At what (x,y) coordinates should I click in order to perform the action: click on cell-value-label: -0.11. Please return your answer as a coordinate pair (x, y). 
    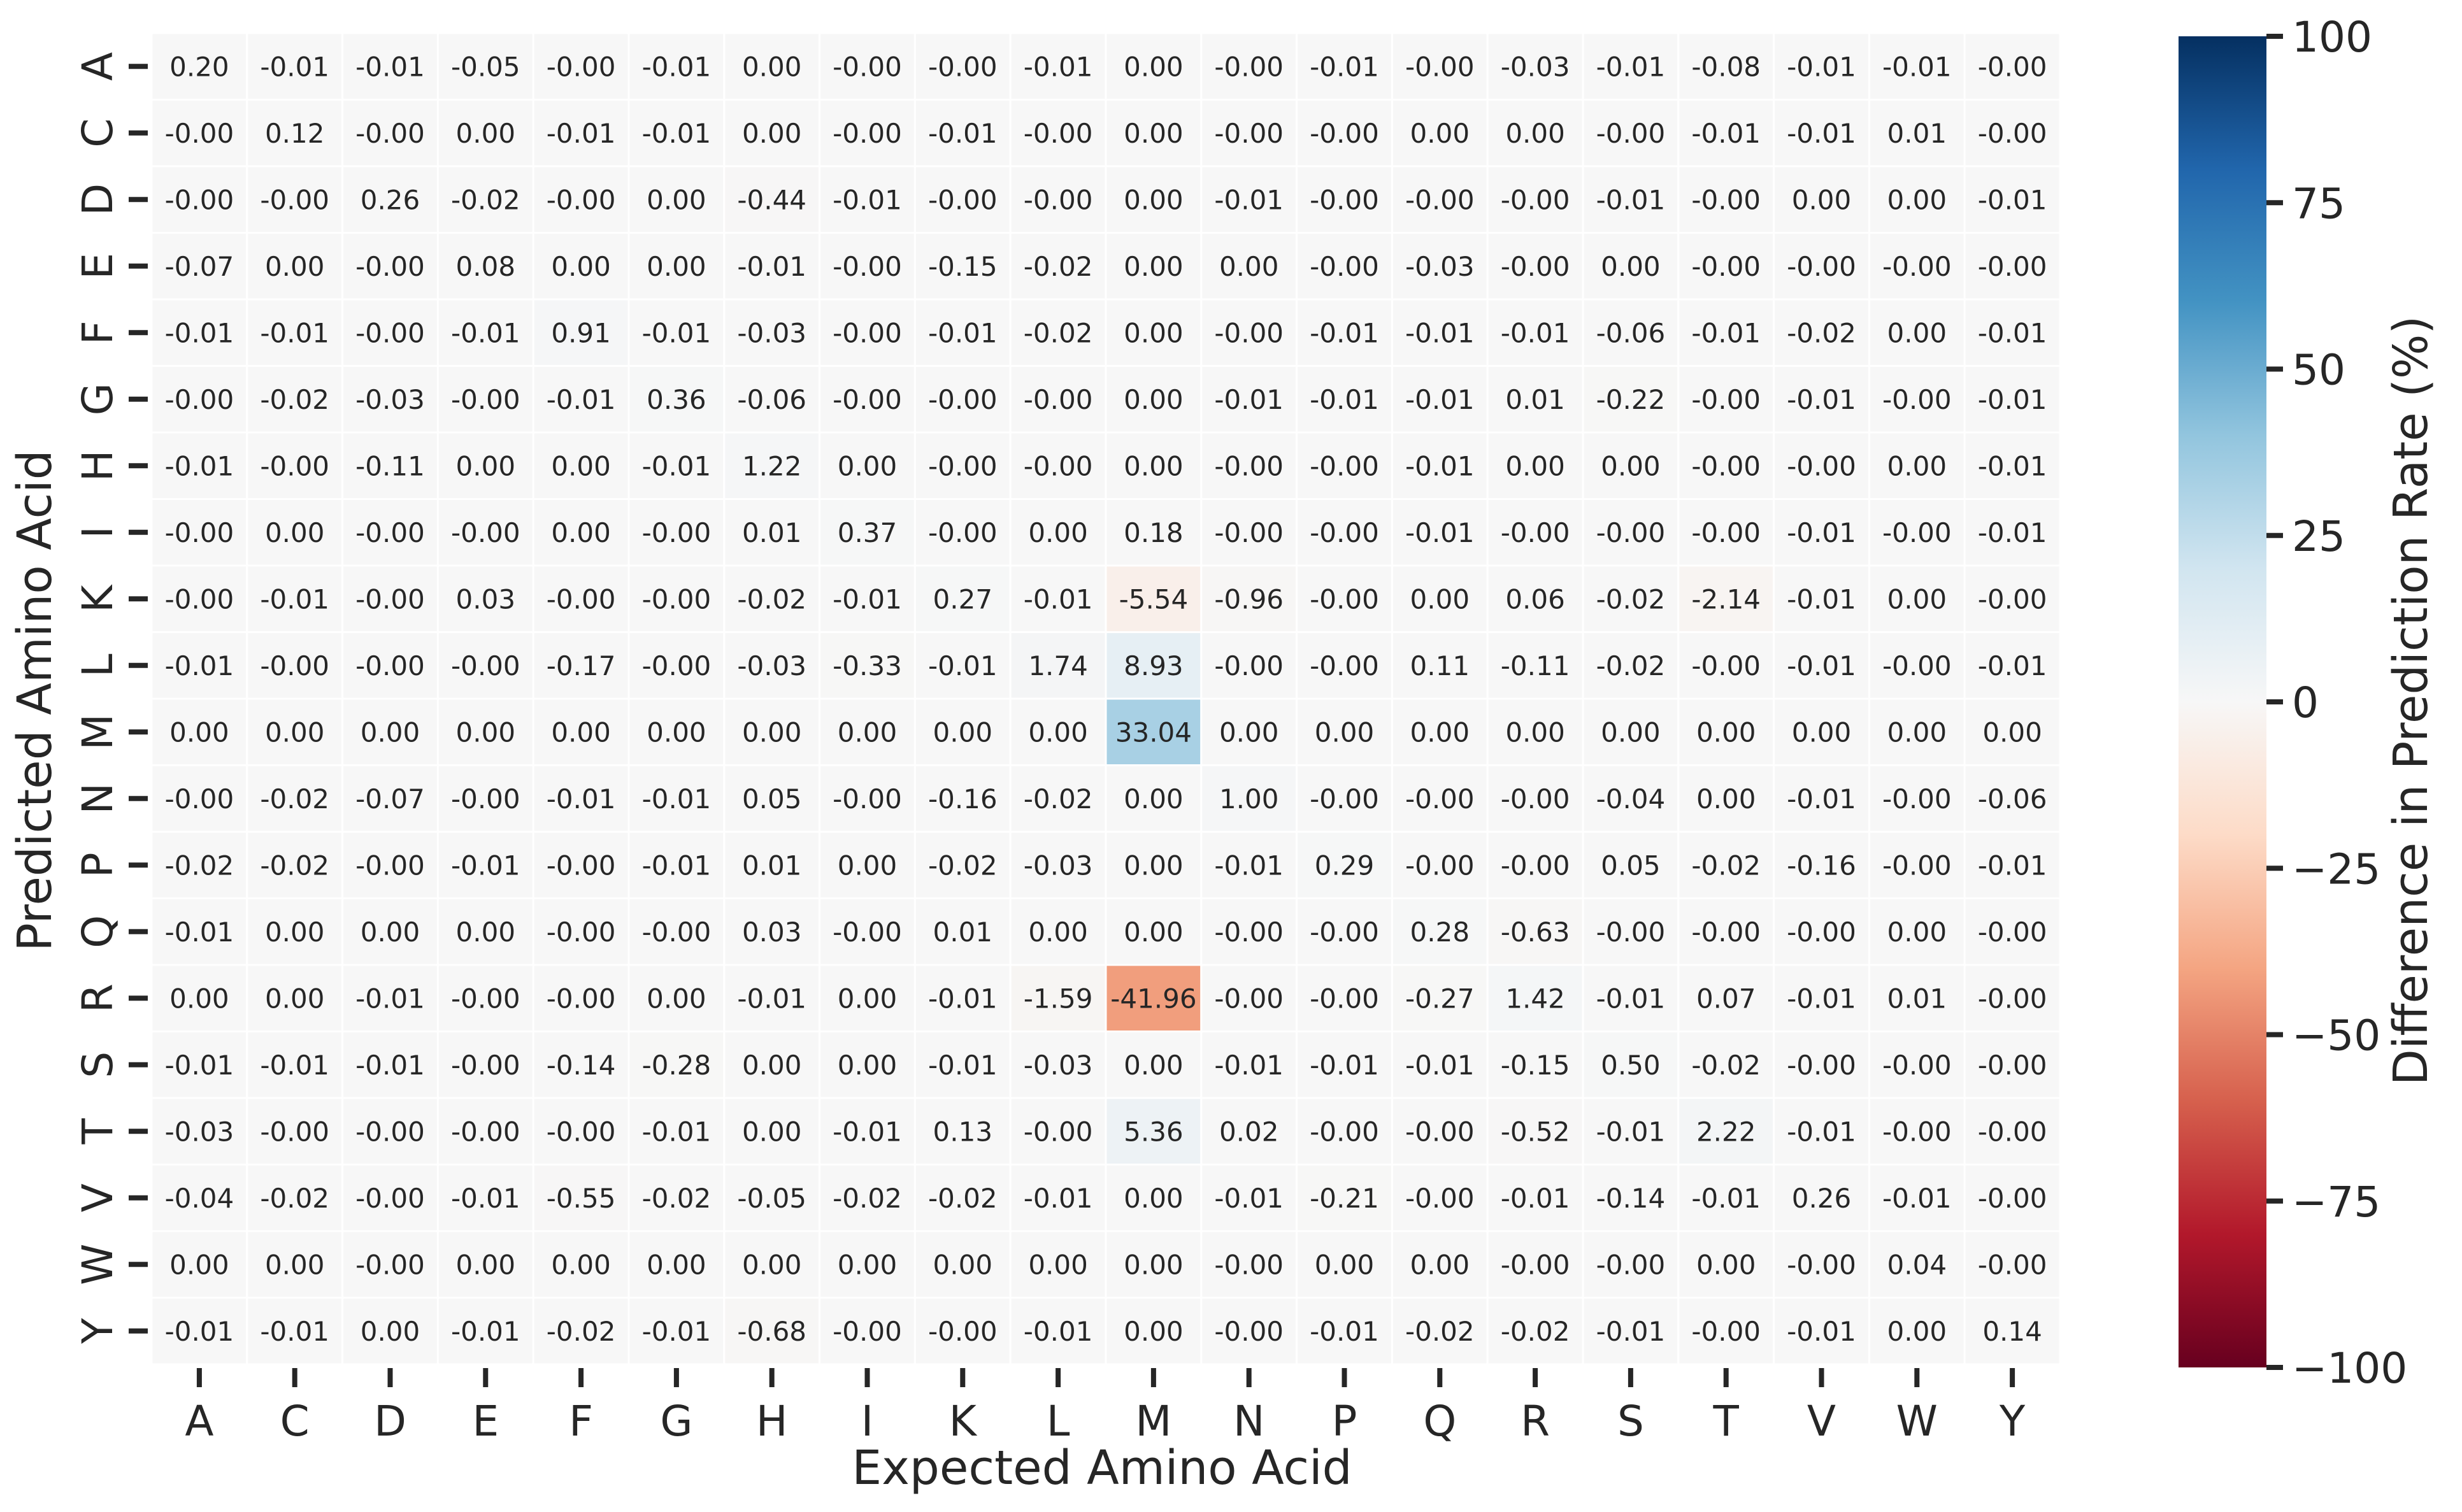
    Looking at the image, I should click on (1535, 665).